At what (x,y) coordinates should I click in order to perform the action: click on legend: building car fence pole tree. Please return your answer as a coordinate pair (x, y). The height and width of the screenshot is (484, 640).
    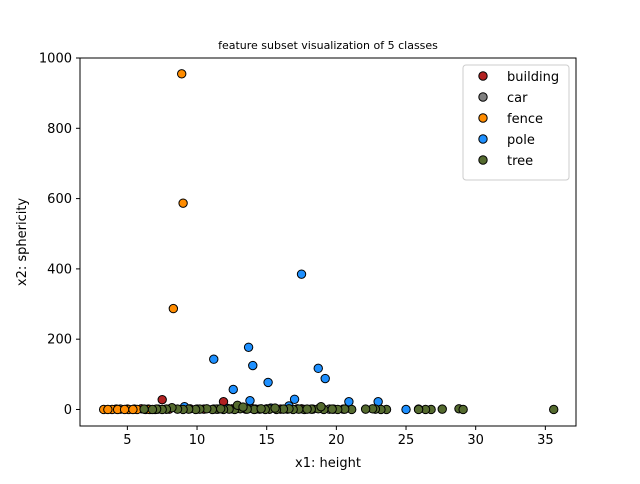
    Looking at the image, I should click on (516, 122).